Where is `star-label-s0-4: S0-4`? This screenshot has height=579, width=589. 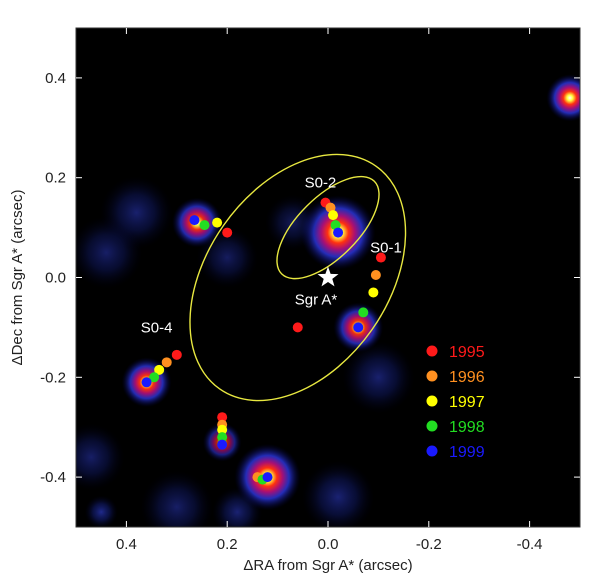
star-label-s0-4: S0-4 is located at coordinates (157, 327).